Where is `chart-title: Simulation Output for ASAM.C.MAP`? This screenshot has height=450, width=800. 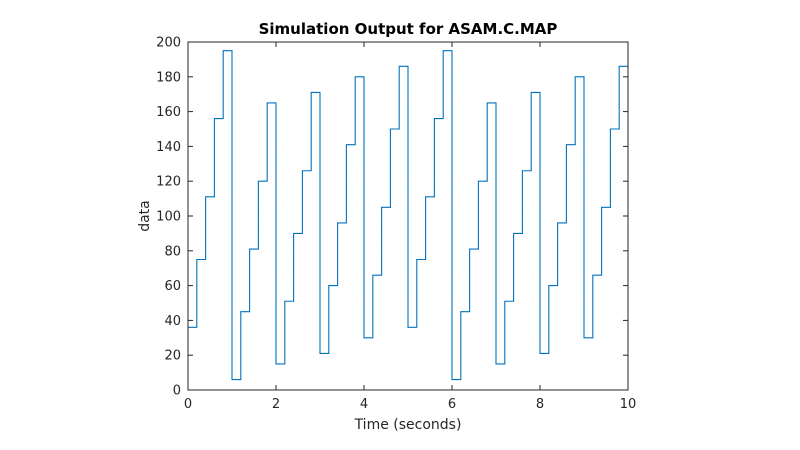 chart-title: Simulation Output for ASAM.C.MAP is located at coordinates (408, 29).